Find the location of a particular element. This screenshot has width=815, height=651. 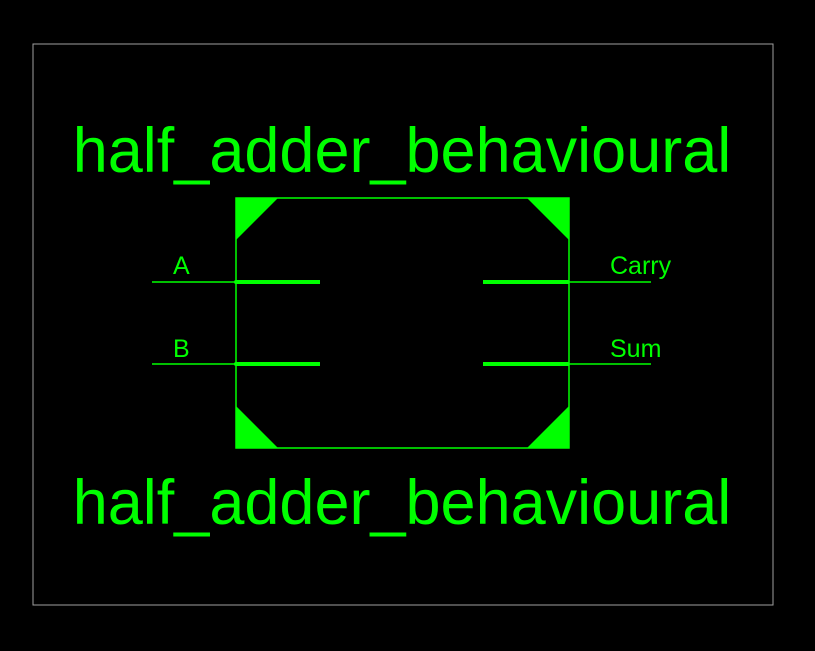

symbol-name-bottom: half_adder_behavioural is located at coordinates (402, 503).